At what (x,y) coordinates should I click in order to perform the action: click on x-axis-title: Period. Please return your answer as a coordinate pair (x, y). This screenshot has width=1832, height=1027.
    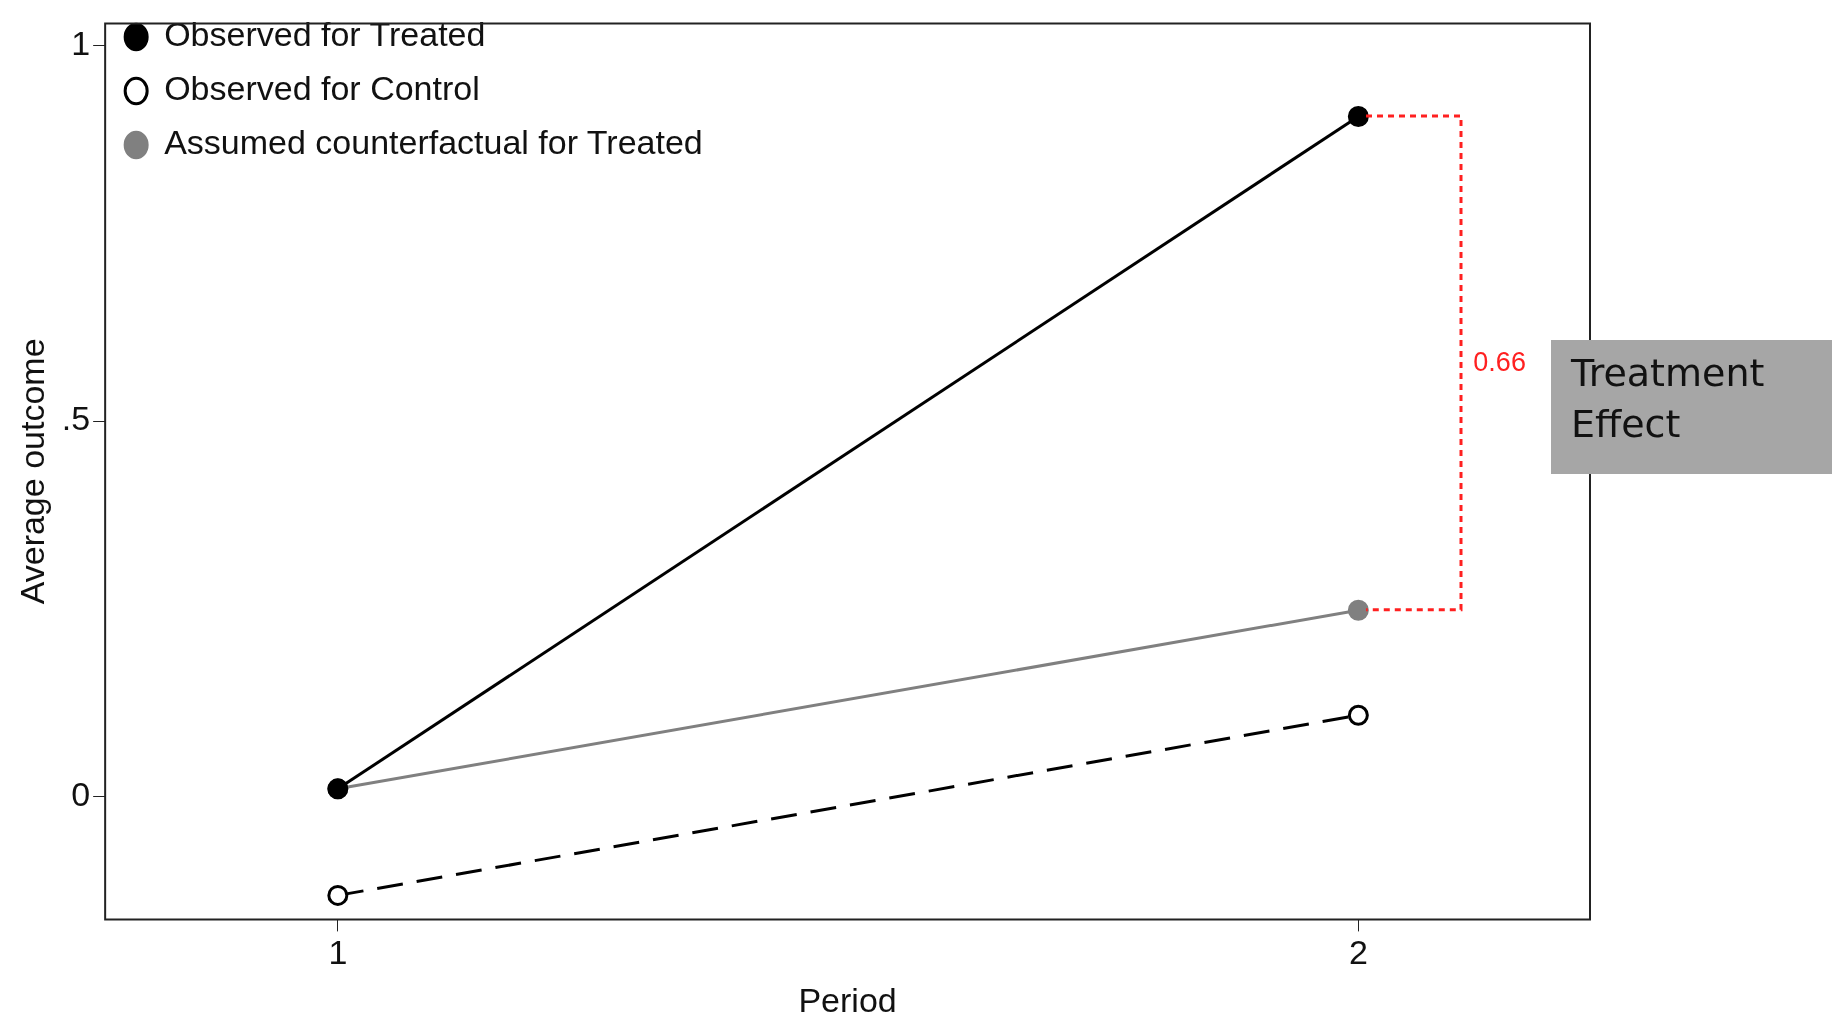
    Looking at the image, I should click on (847, 999).